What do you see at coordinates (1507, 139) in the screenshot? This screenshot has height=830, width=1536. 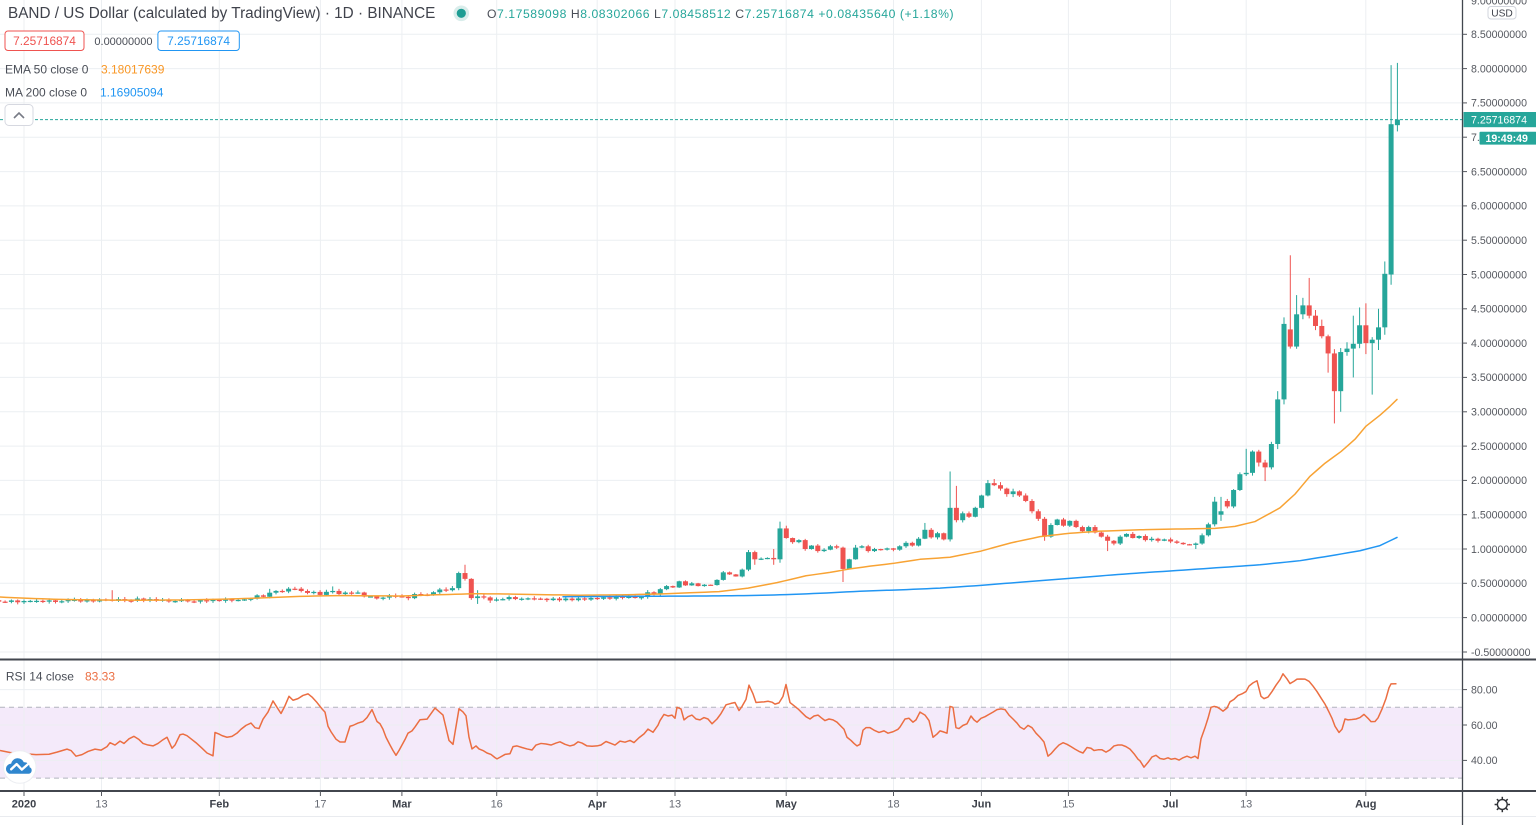 I see `svg-text: 19:49:49` at bounding box center [1507, 139].